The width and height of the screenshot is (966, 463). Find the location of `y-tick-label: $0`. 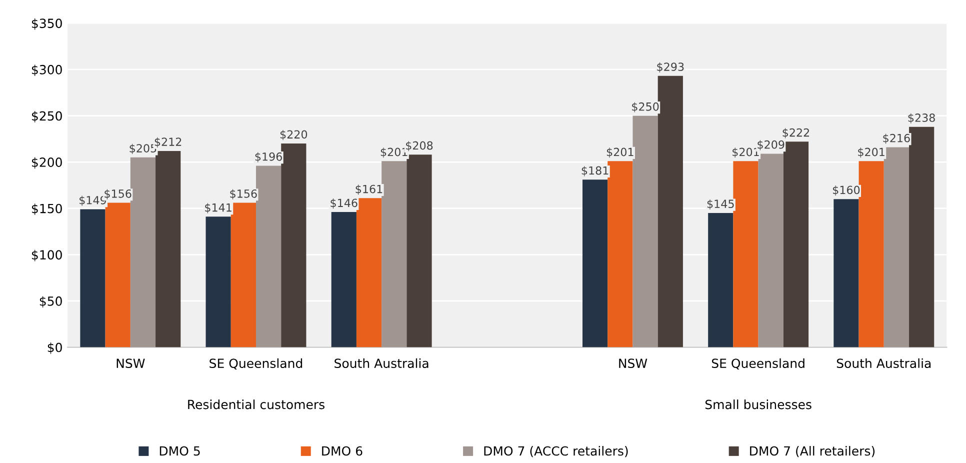

y-tick-label: $0 is located at coordinates (55, 348).